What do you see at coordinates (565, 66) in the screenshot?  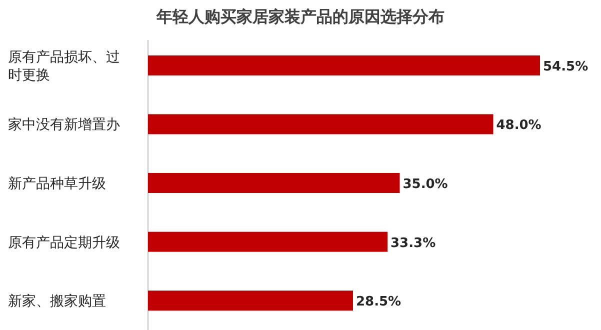 I see `data-label: 54.5%` at bounding box center [565, 66].